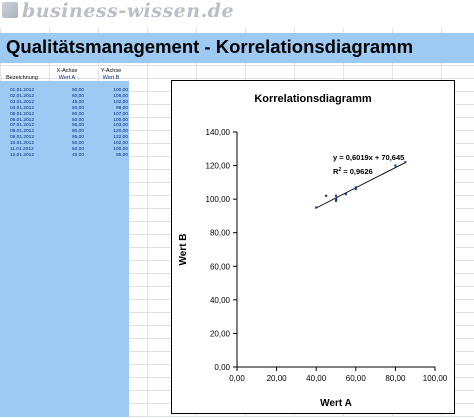 The image size is (474, 418). Describe the element at coordinates (77, 126) in the screenshot. I see `table-cell: 55,00` at that location.